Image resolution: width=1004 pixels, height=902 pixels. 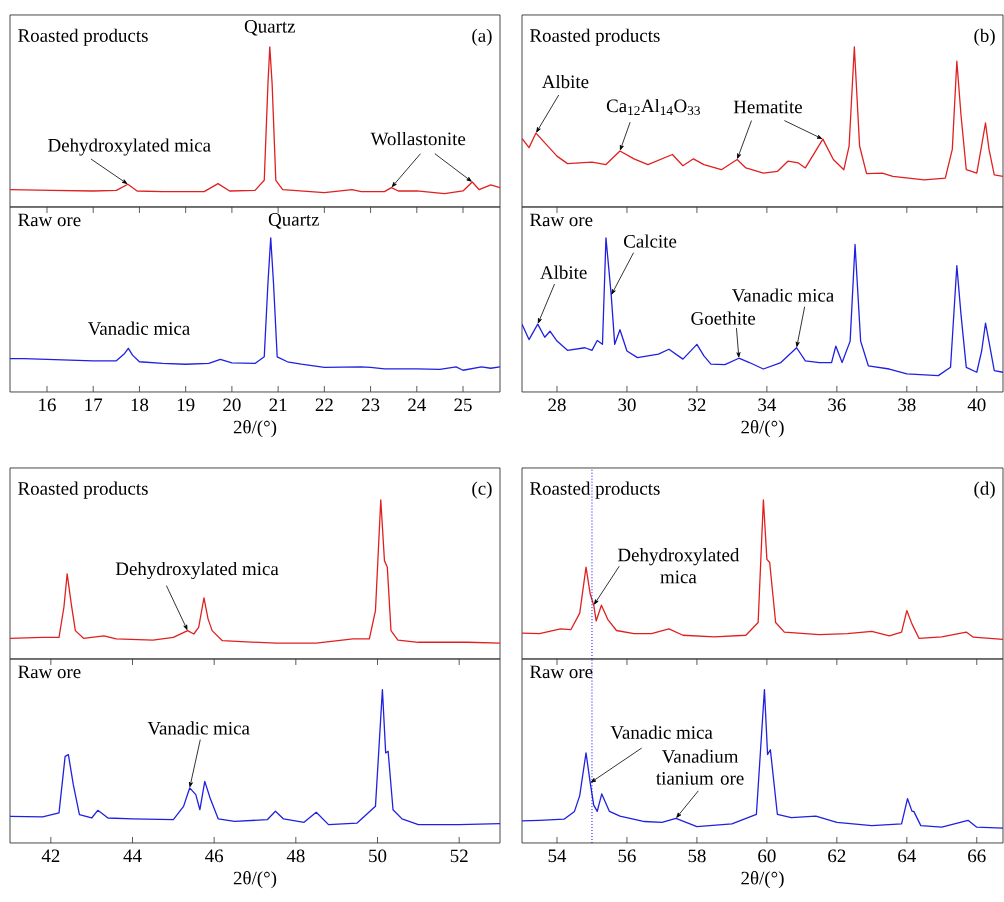 I want to click on text: (b), so click(x=984, y=37).